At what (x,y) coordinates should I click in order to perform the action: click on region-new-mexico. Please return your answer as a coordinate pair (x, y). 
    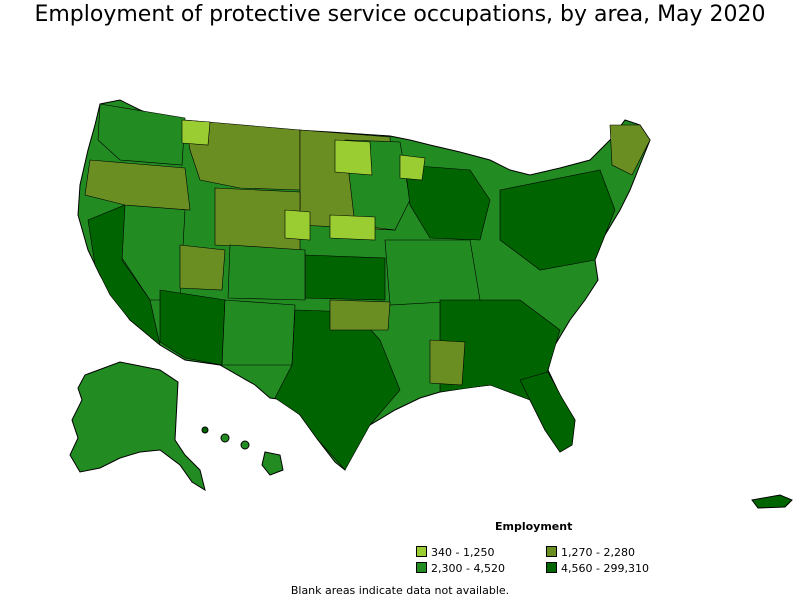
    Looking at the image, I should click on (258, 332).